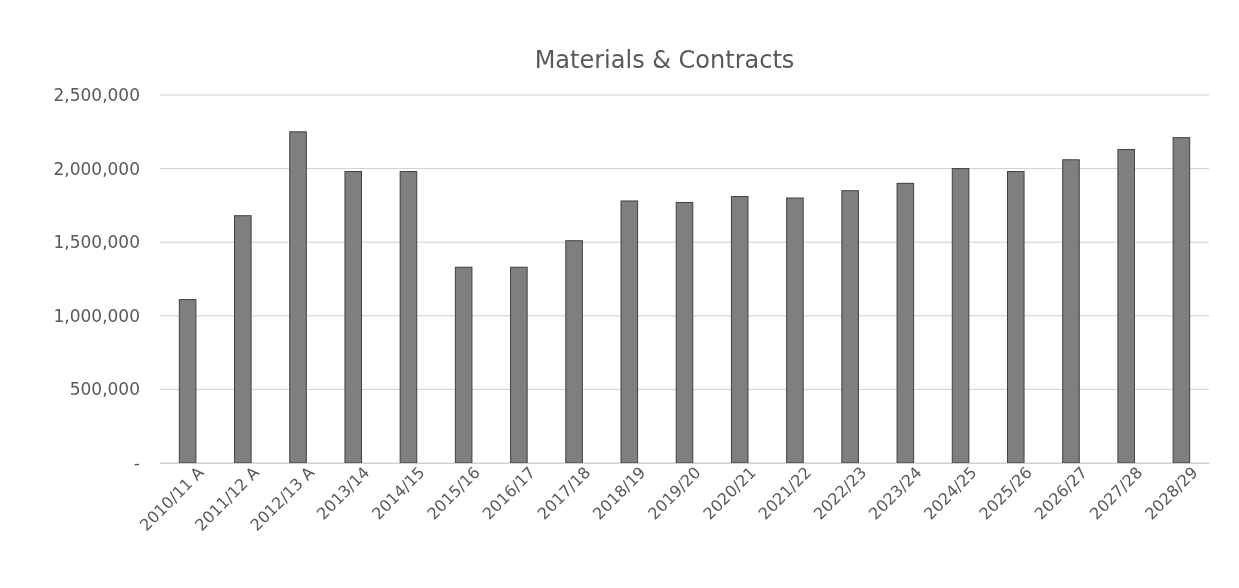  What do you see at coordinates (96, 94) in the screenshot?
I see `y-tick-label: 2,500,000` at bounding box center [96, 94].